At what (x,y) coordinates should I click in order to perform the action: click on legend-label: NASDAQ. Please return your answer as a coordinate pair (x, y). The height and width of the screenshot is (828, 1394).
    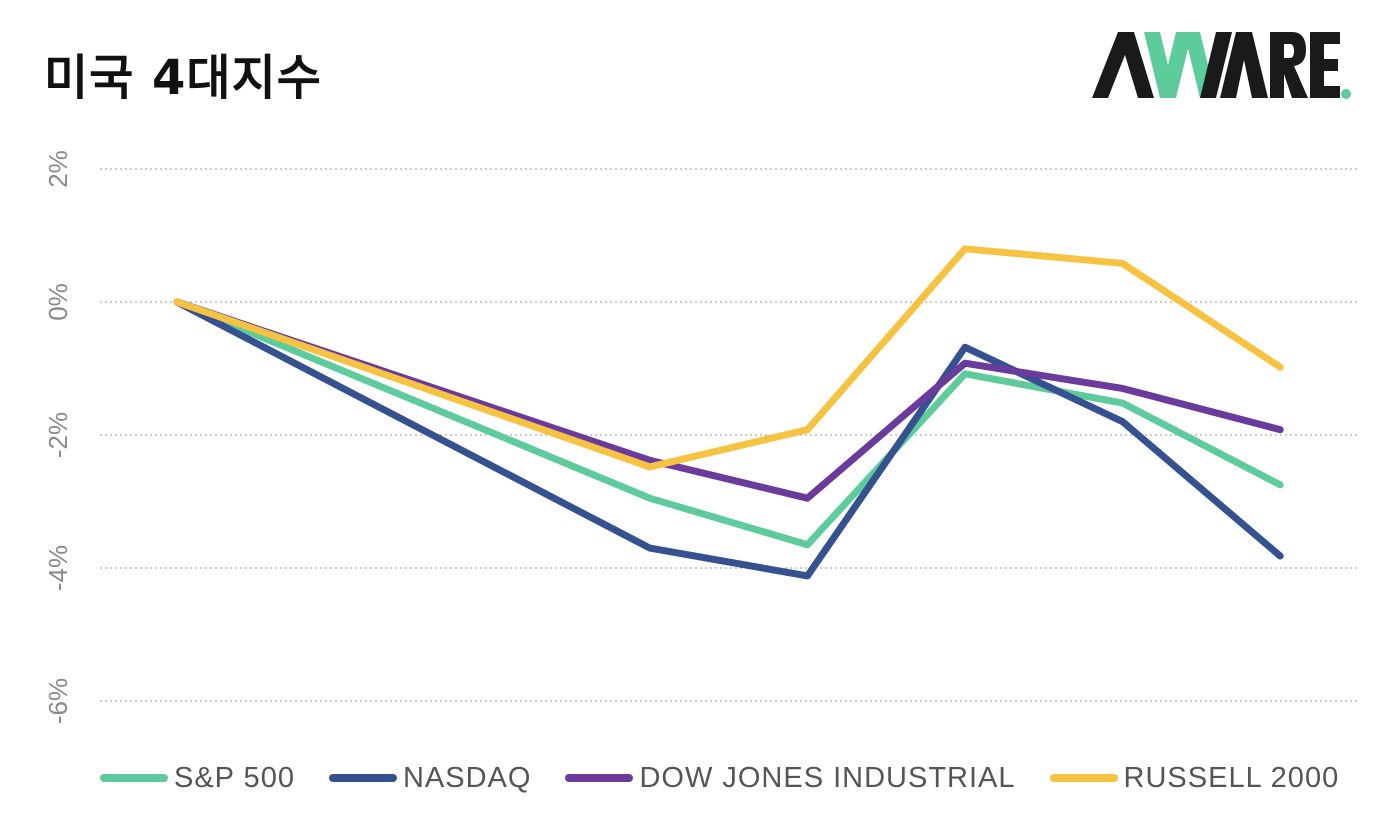
    Looking at the image, I should click on (467, 777).